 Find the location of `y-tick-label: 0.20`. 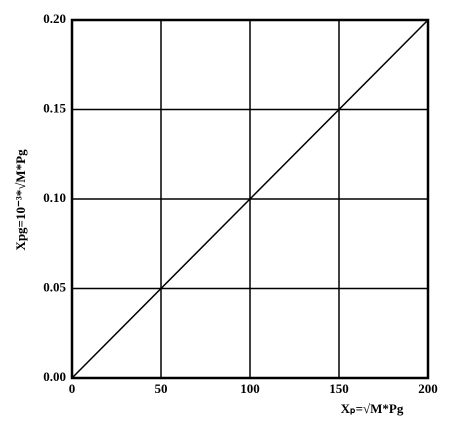

y-tick-label: 0.20 is located at coordinates (54, 18).